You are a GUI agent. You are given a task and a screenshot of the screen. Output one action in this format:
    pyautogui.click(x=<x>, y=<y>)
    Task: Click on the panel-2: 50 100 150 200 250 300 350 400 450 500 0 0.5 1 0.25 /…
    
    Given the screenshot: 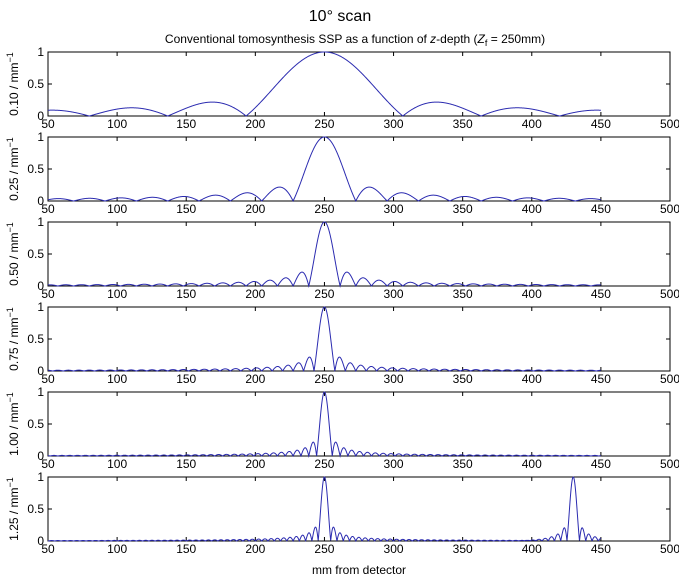 What is the action you would take?
    pyautogui.click(x=342, y=173)
    